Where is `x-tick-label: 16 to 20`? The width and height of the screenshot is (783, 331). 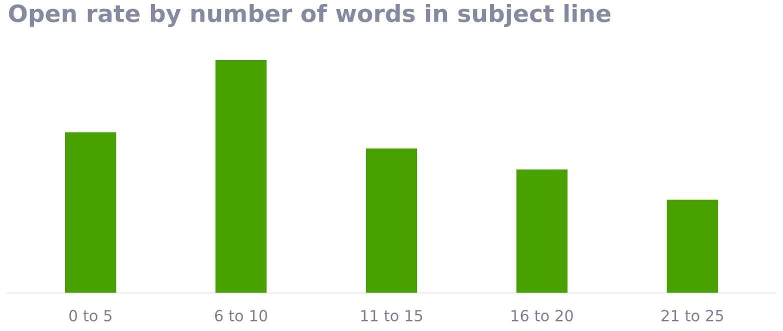
x-tick-label: 16 to 20 is located at coordinates (542, 316).